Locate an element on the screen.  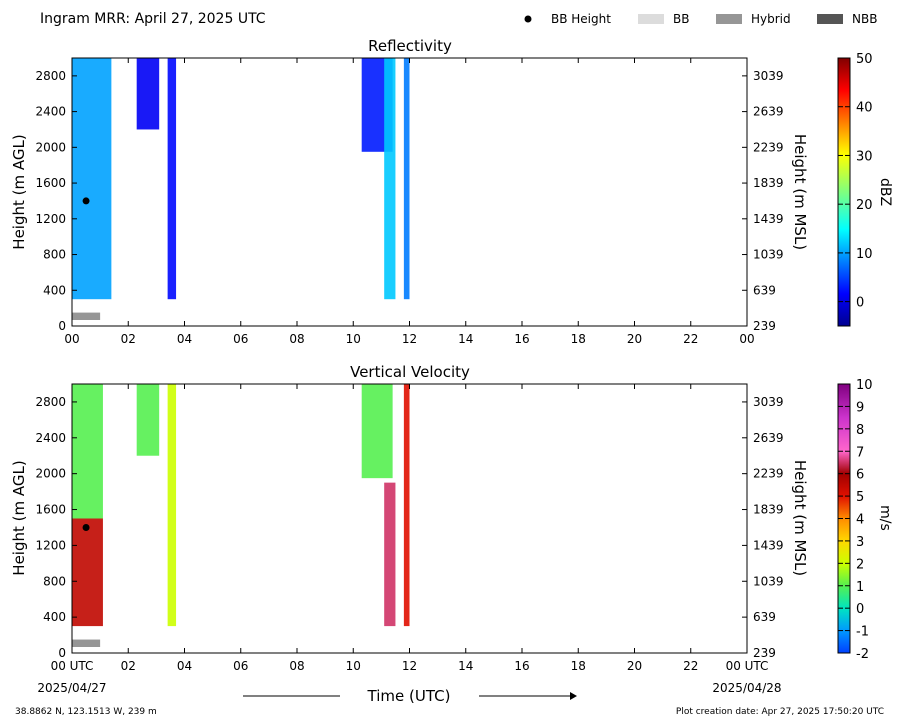
y-tick-label-right: 1439 is located at coordinates (768, 219).